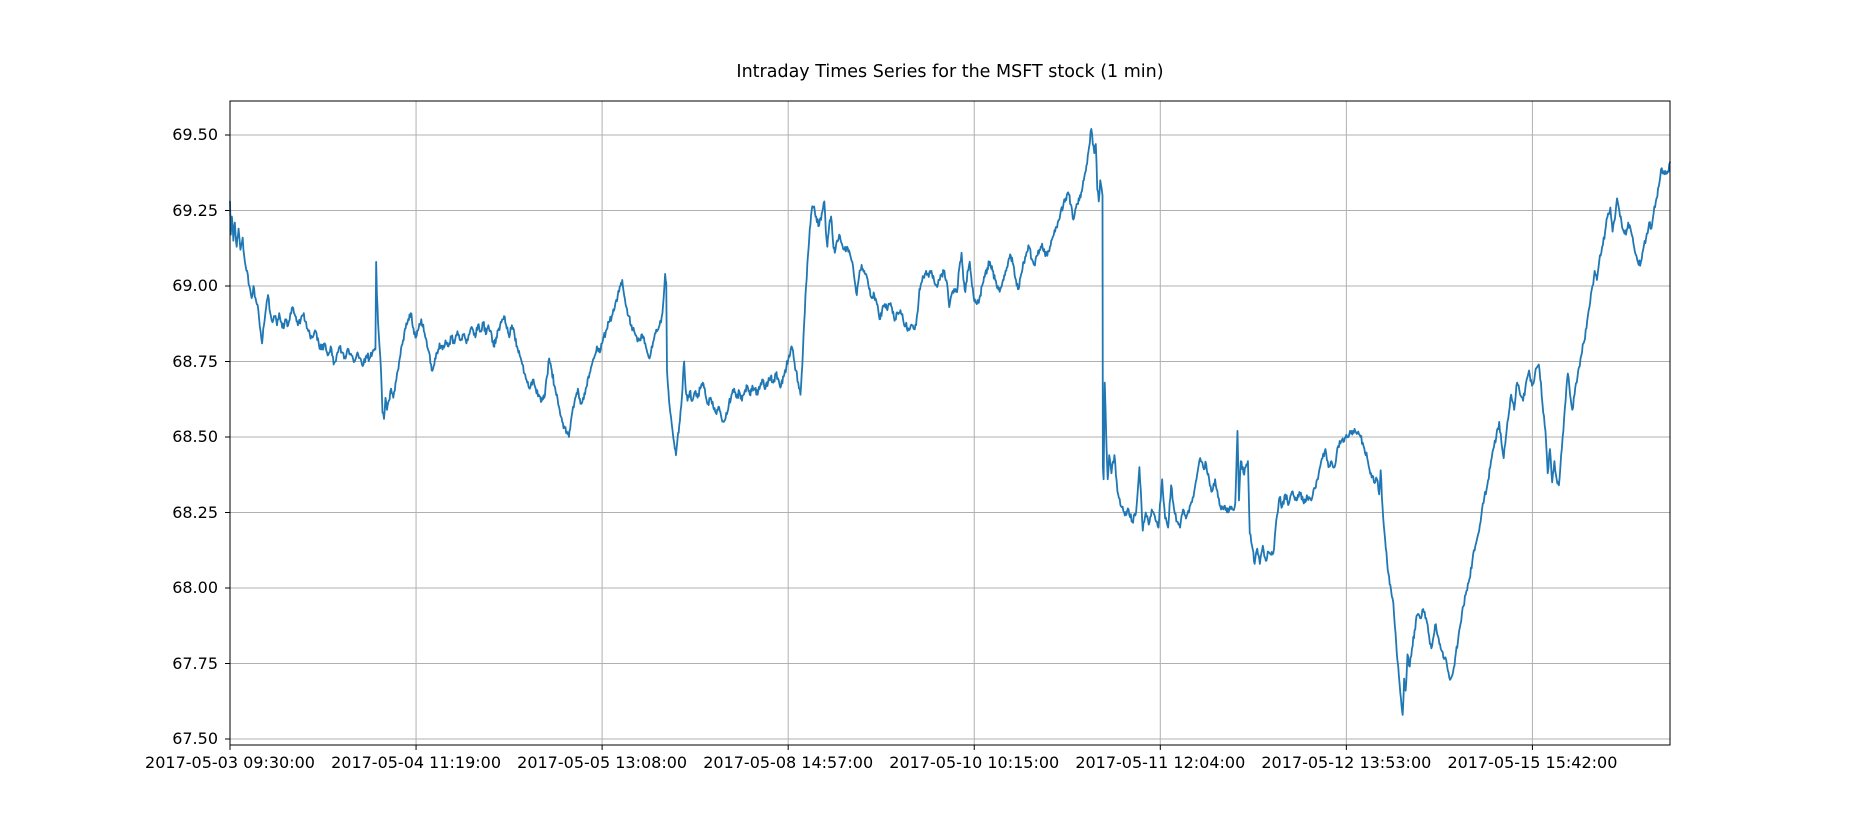 This screenshot has height=838, width=1855. I want to click on y-tick-label: 67.75, so click(195, 663).